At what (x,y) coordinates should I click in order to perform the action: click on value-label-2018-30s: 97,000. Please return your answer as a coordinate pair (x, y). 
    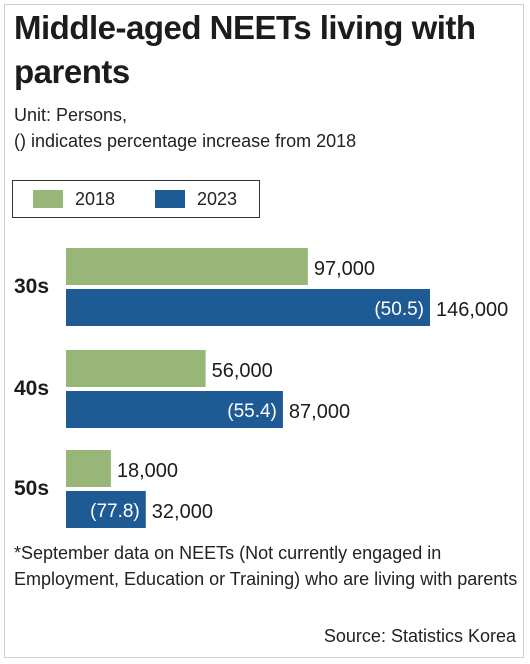
    Looking at the image, I should click on (344, 269).